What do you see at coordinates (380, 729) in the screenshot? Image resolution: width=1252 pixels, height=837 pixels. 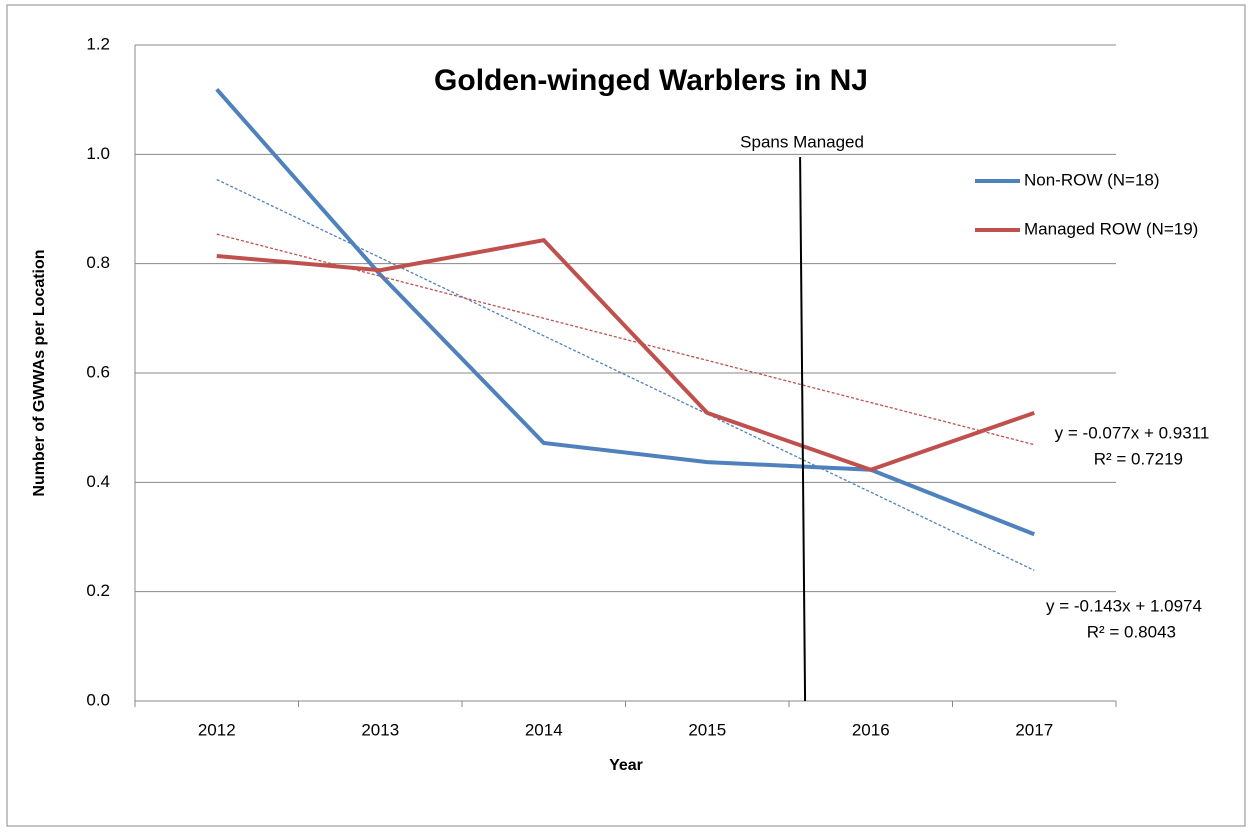 I see `x-tick-label: 2013` at bounding box center [380, 729].